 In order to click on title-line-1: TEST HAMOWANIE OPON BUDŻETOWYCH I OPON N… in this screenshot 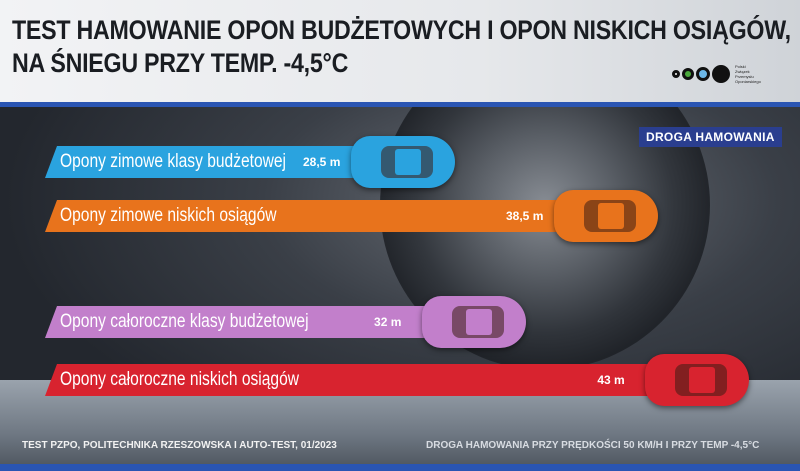, I will do `click(401, 30)`.